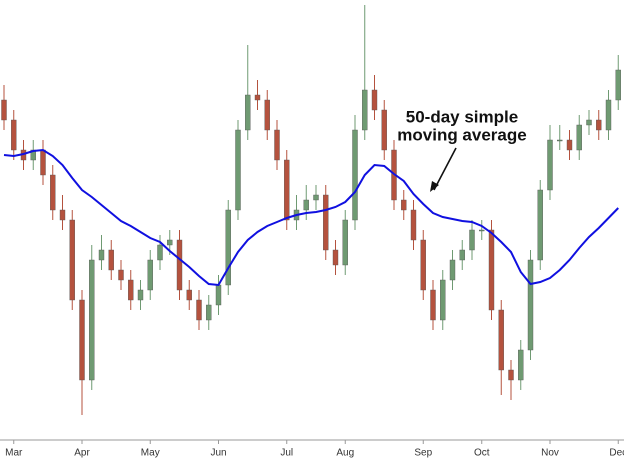 The image size is (624, 460). Describe the element at coordinates (150, 453) in the screenshot. I see `x-tick-label: May` at that location.